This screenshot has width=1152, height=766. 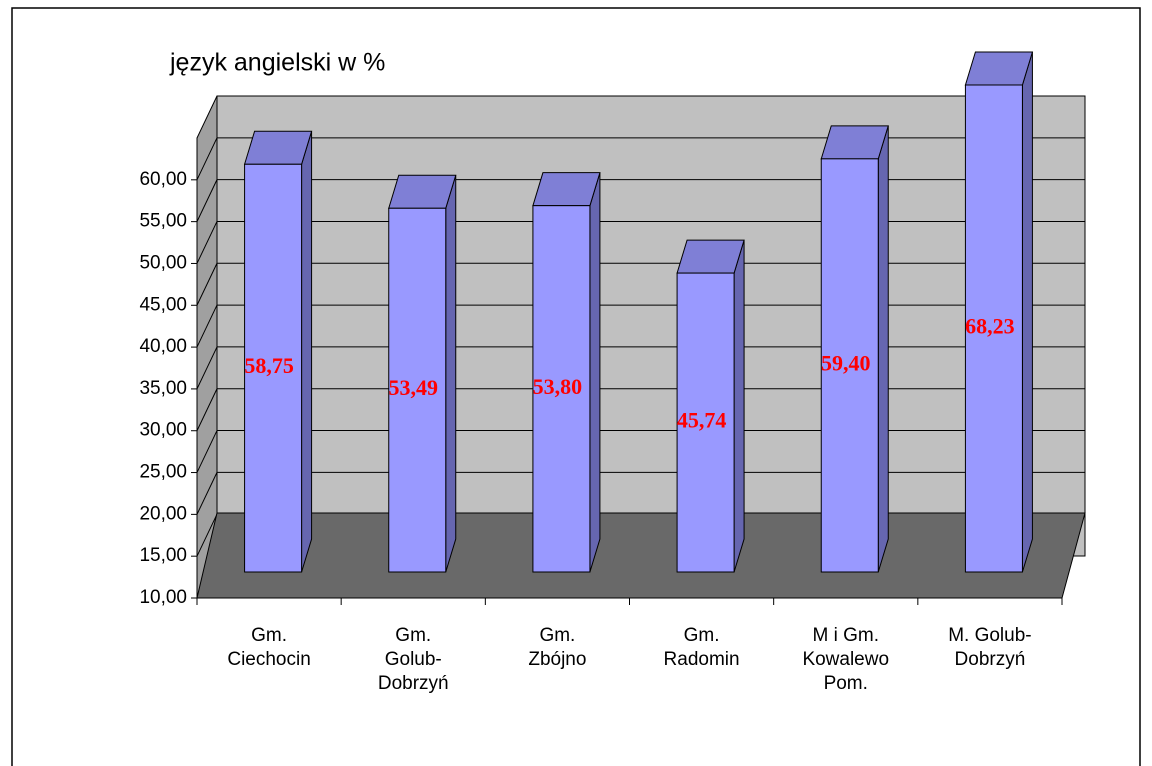 I want to click on data-label: 53,80, so click(x=558, y=386).